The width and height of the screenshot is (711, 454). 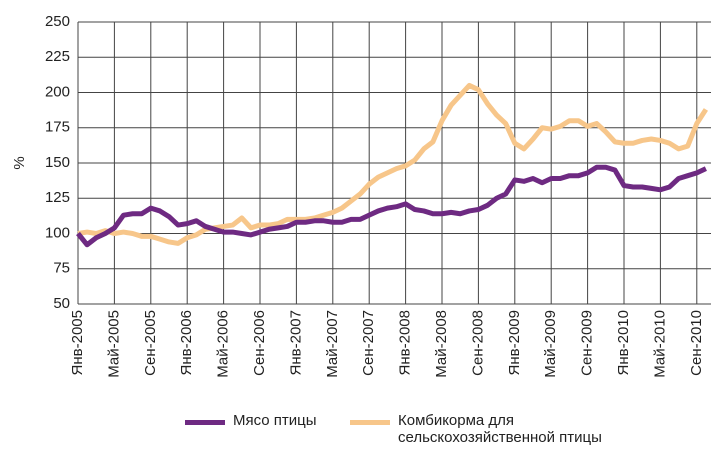 What do you see at coordinates (275, 420) in the screenshot?
I see `legend-label: Мясо птицы` at bounding box center [275, 420].